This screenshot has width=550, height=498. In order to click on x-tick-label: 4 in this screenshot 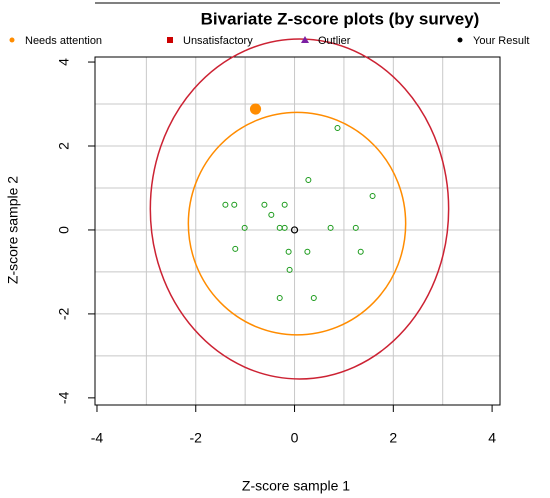, I will do `click(492, 438)`.